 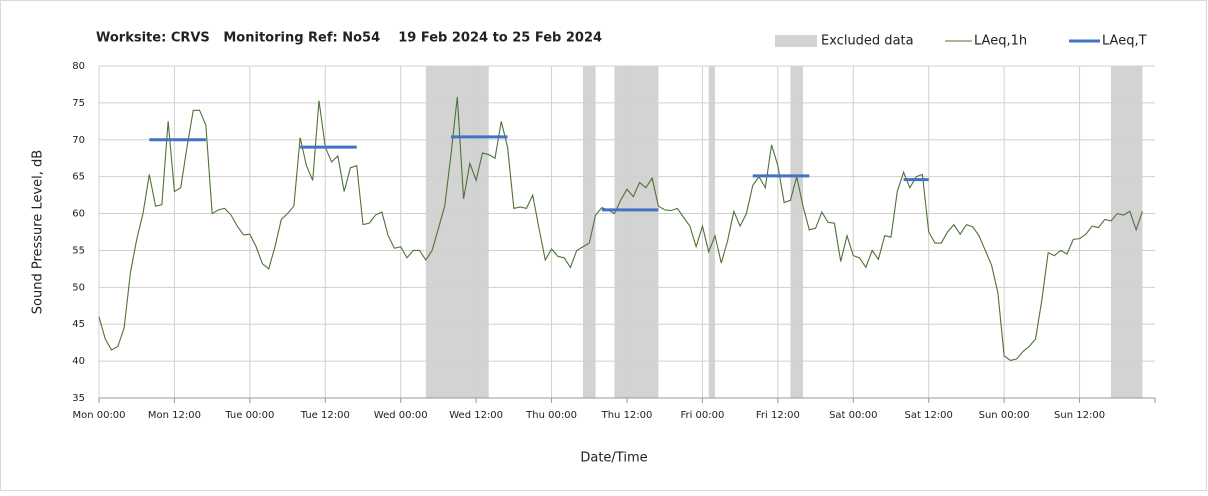 I want to click on x-tick-label: Mon 12:00, so click(x=174, y=415).